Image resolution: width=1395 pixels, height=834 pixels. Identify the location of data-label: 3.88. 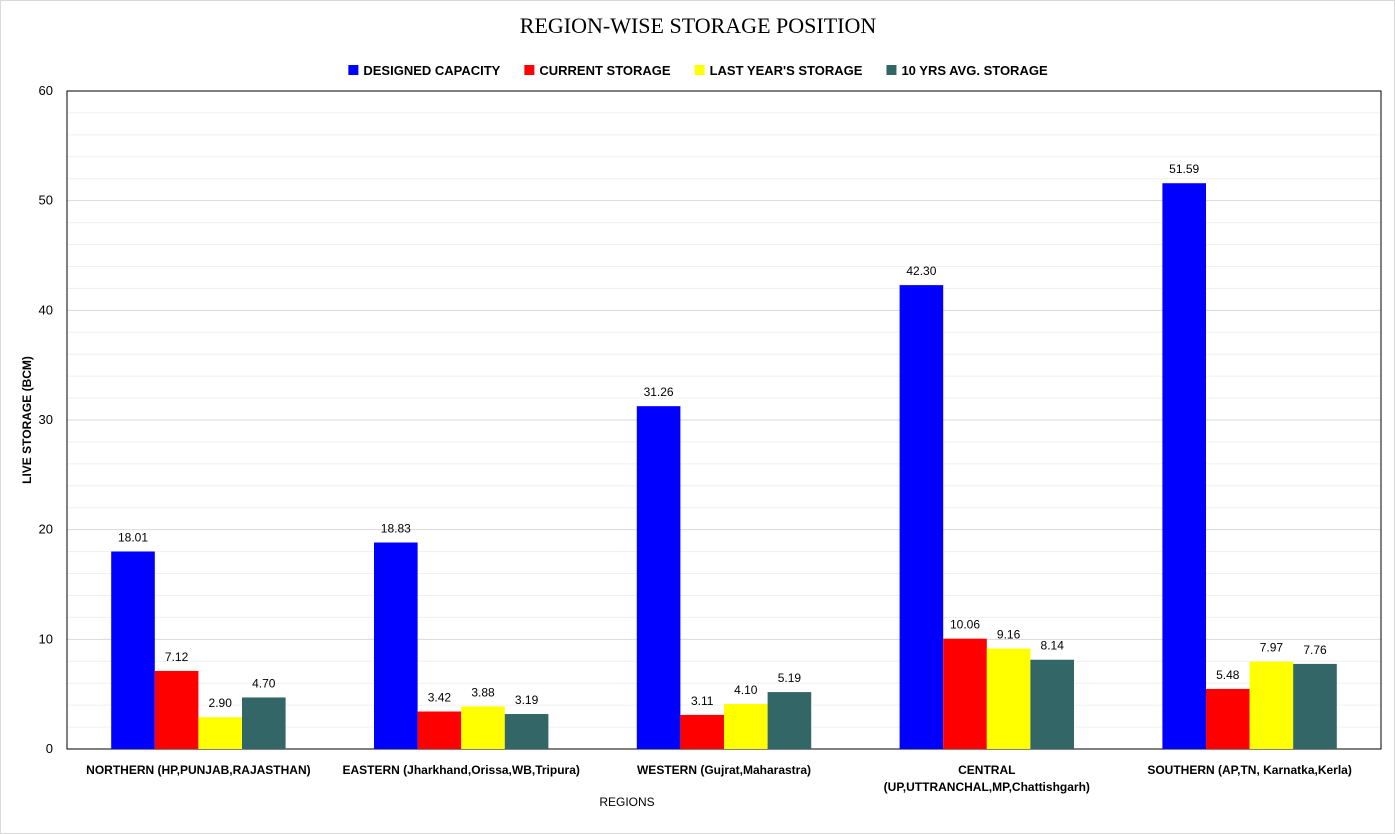
(483, 692).